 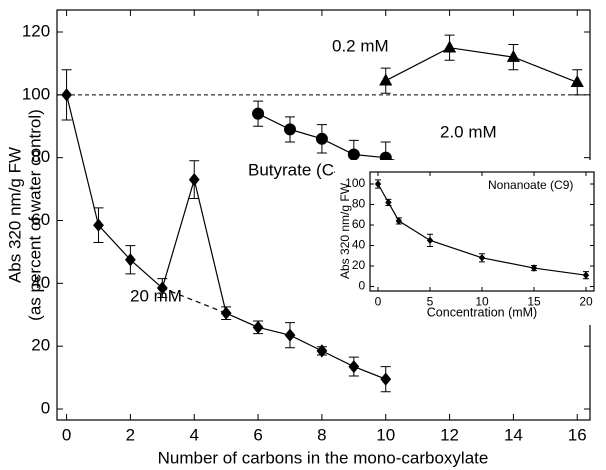 What do you see at coordinates (577, 435) in the screenshot?
I see `x-tick-label: 16` at bounding box center [577, 435].